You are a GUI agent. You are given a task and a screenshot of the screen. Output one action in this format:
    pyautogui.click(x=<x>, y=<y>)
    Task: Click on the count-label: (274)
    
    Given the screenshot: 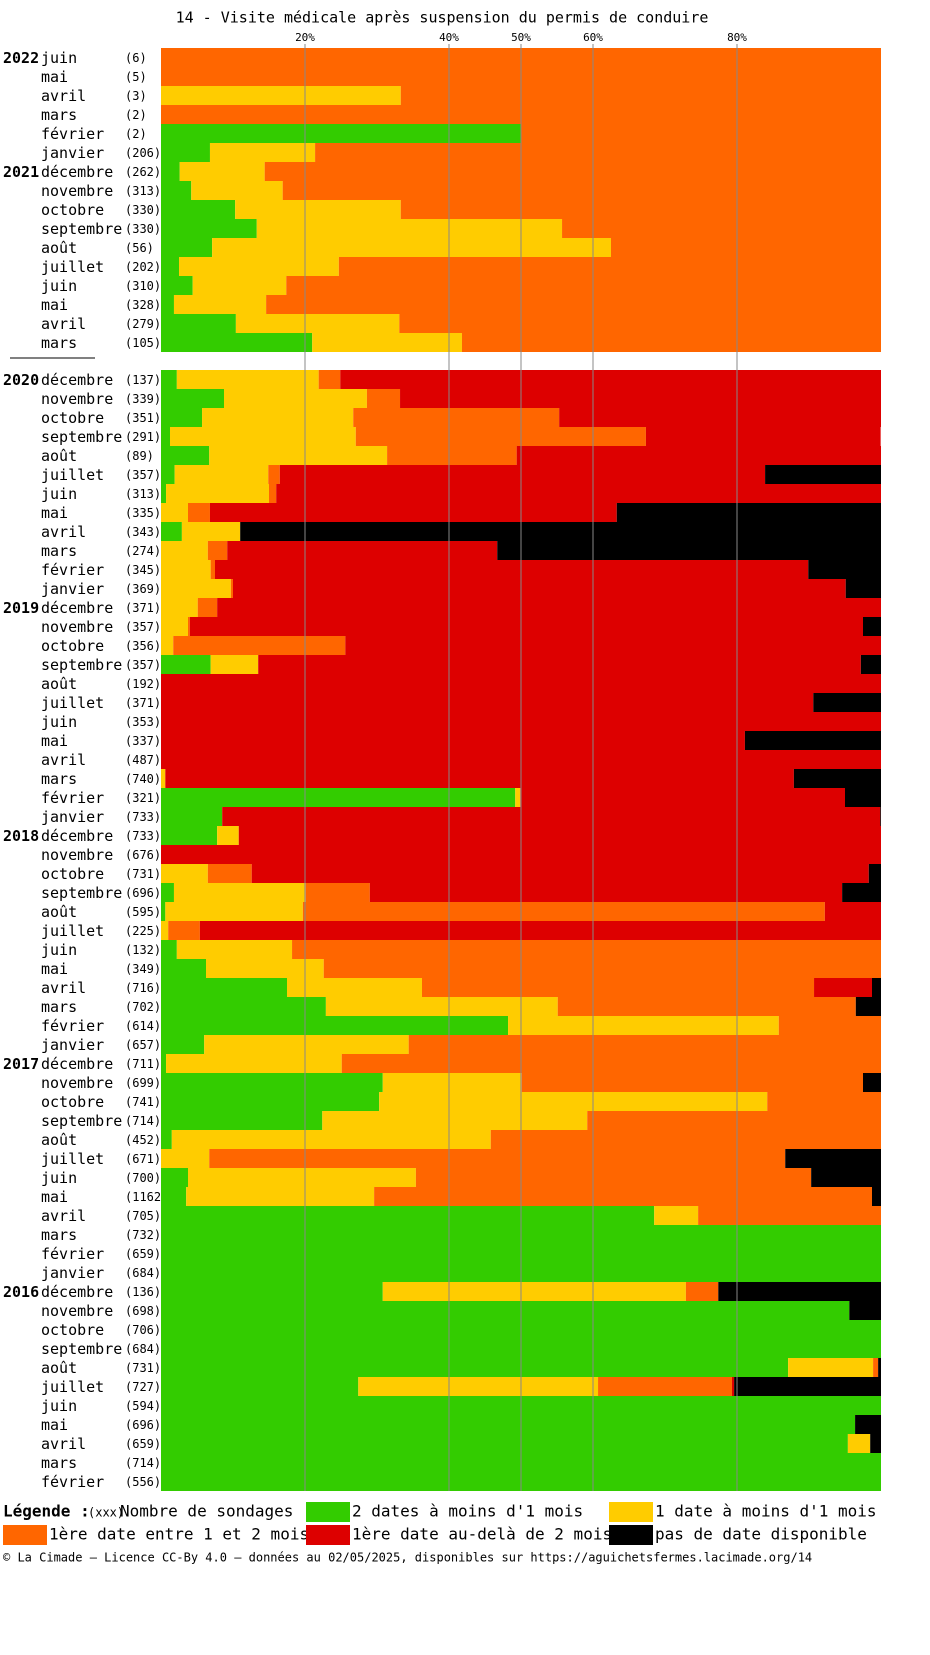 What is the action you would take?
    pyautogui.click(x=143, y=551)
    